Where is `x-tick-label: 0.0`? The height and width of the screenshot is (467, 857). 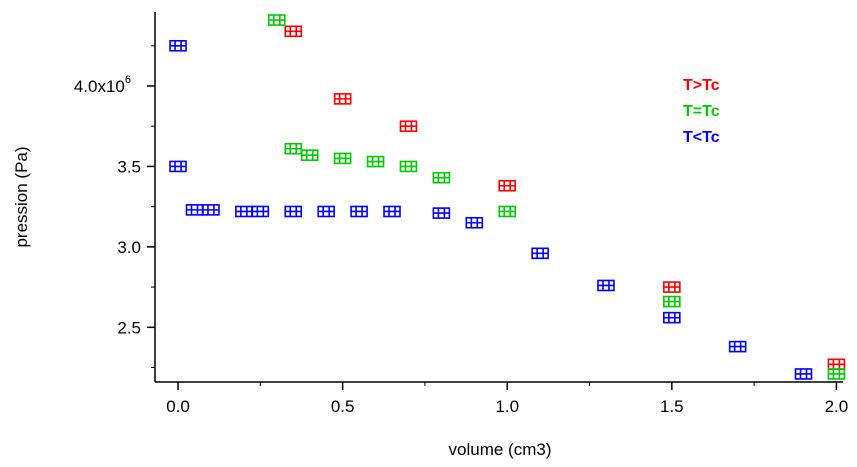
x-tick-label: 0.0 is located at coordinates (178, 406).